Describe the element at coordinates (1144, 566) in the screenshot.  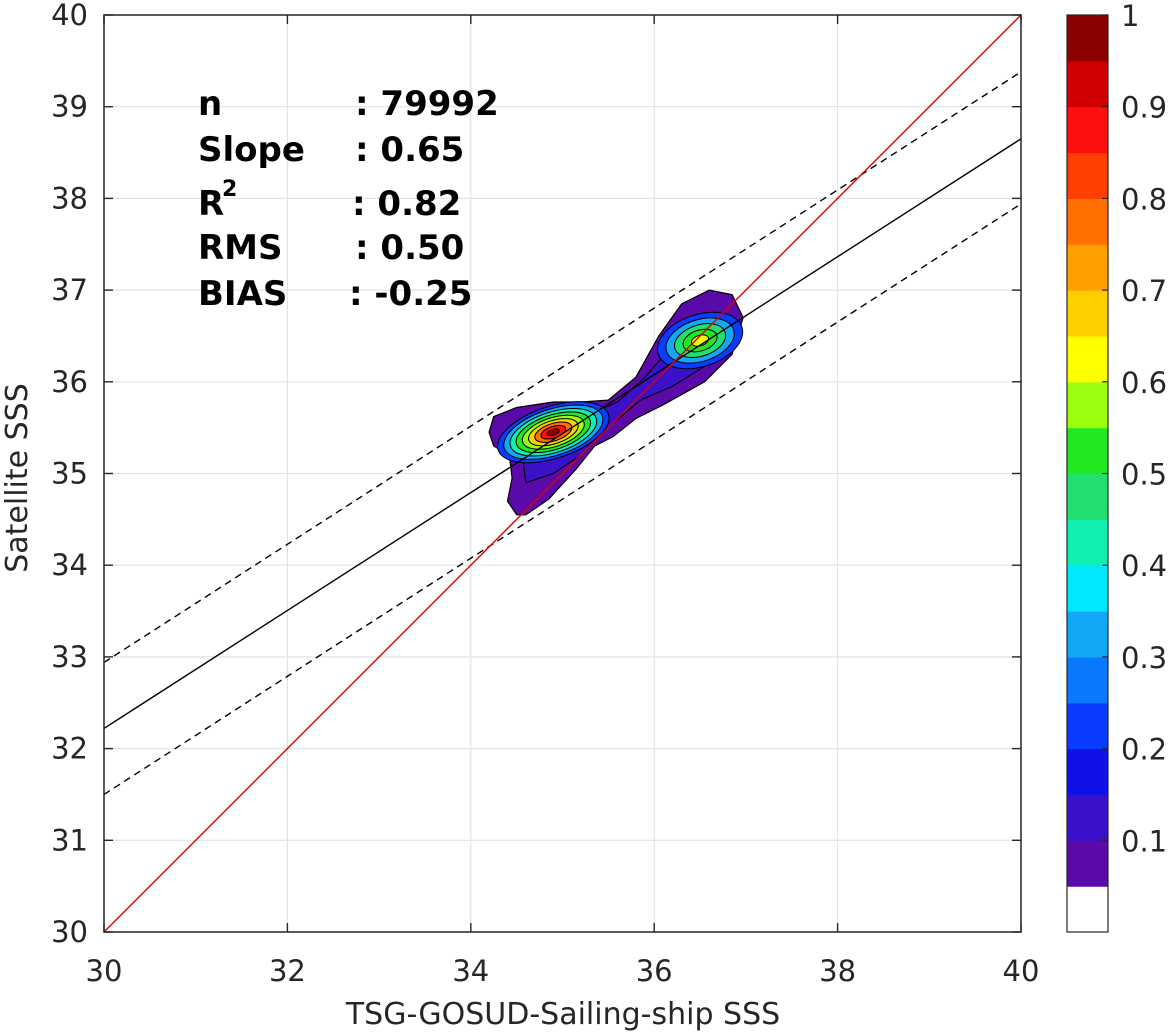
I see `colorbar-tick-label: 0.4` at that location.